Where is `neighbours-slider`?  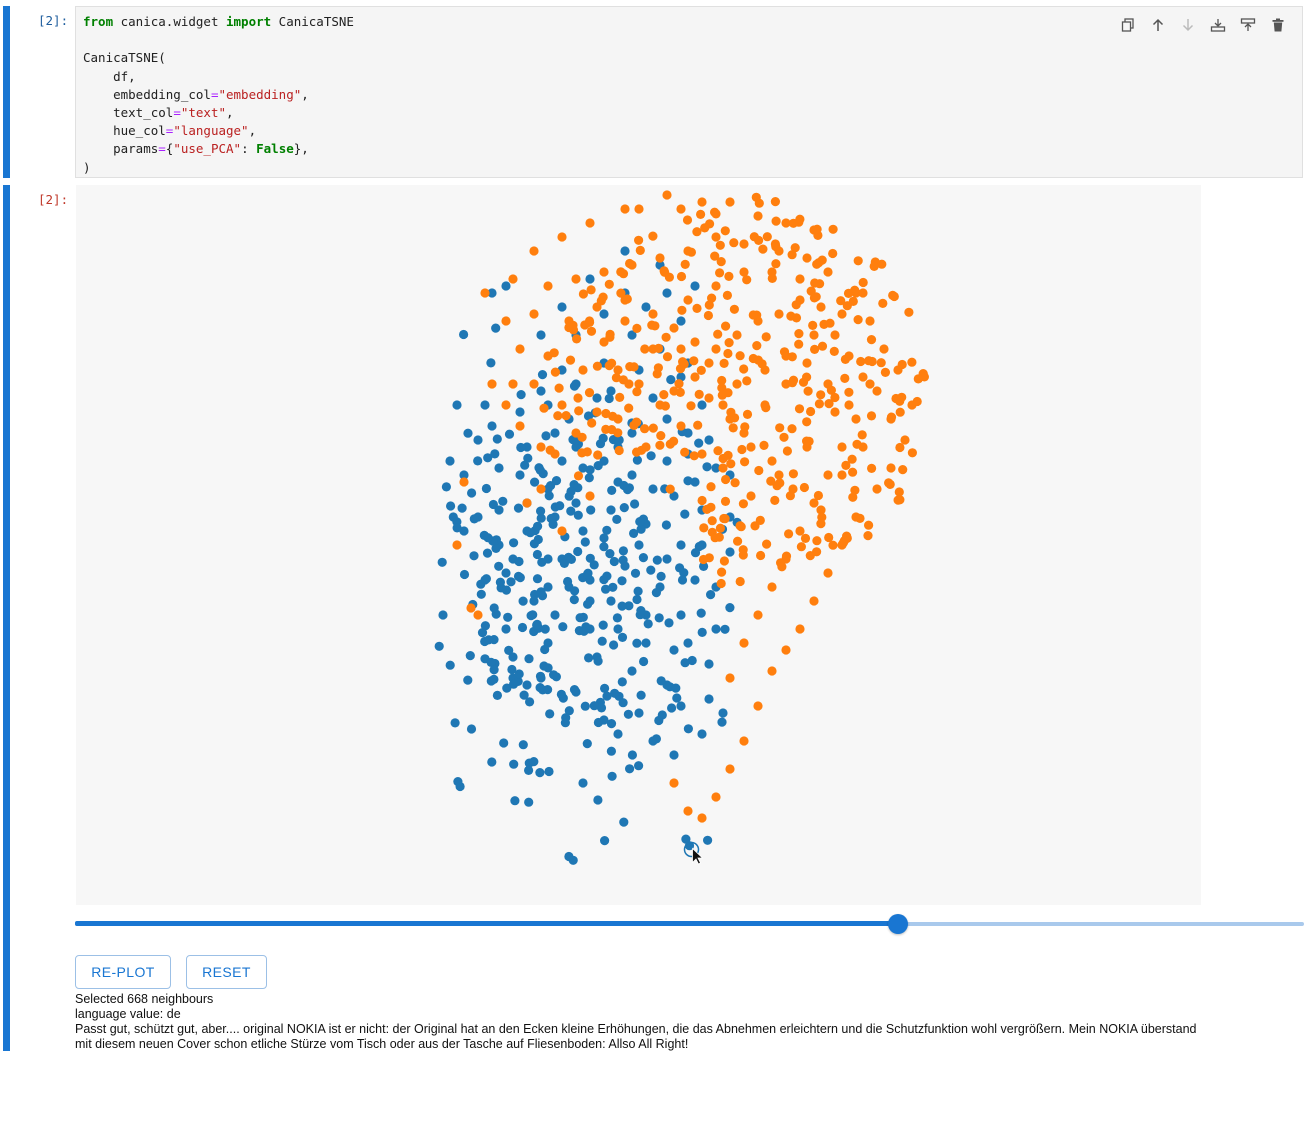 neighbours-slider is located at coordinates (689, 924).